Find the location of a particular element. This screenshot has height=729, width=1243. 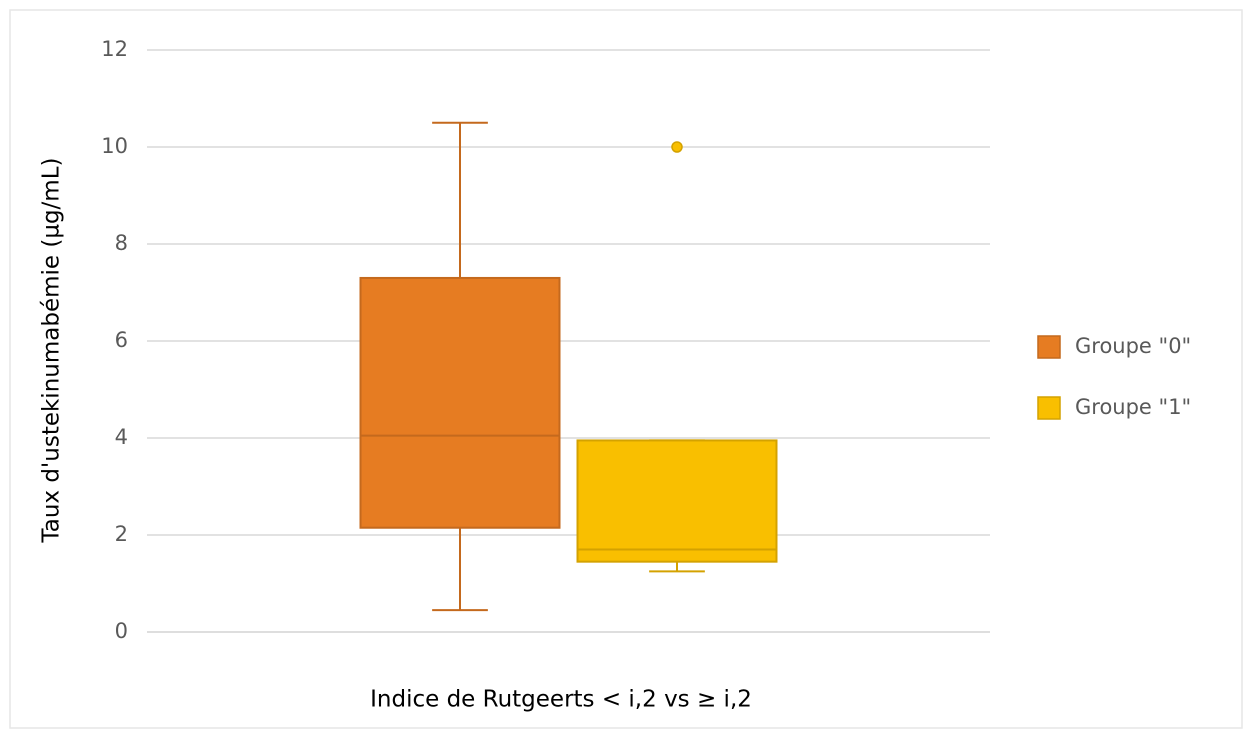

y-tick-label: 0 is located at coordinates (121, 631).